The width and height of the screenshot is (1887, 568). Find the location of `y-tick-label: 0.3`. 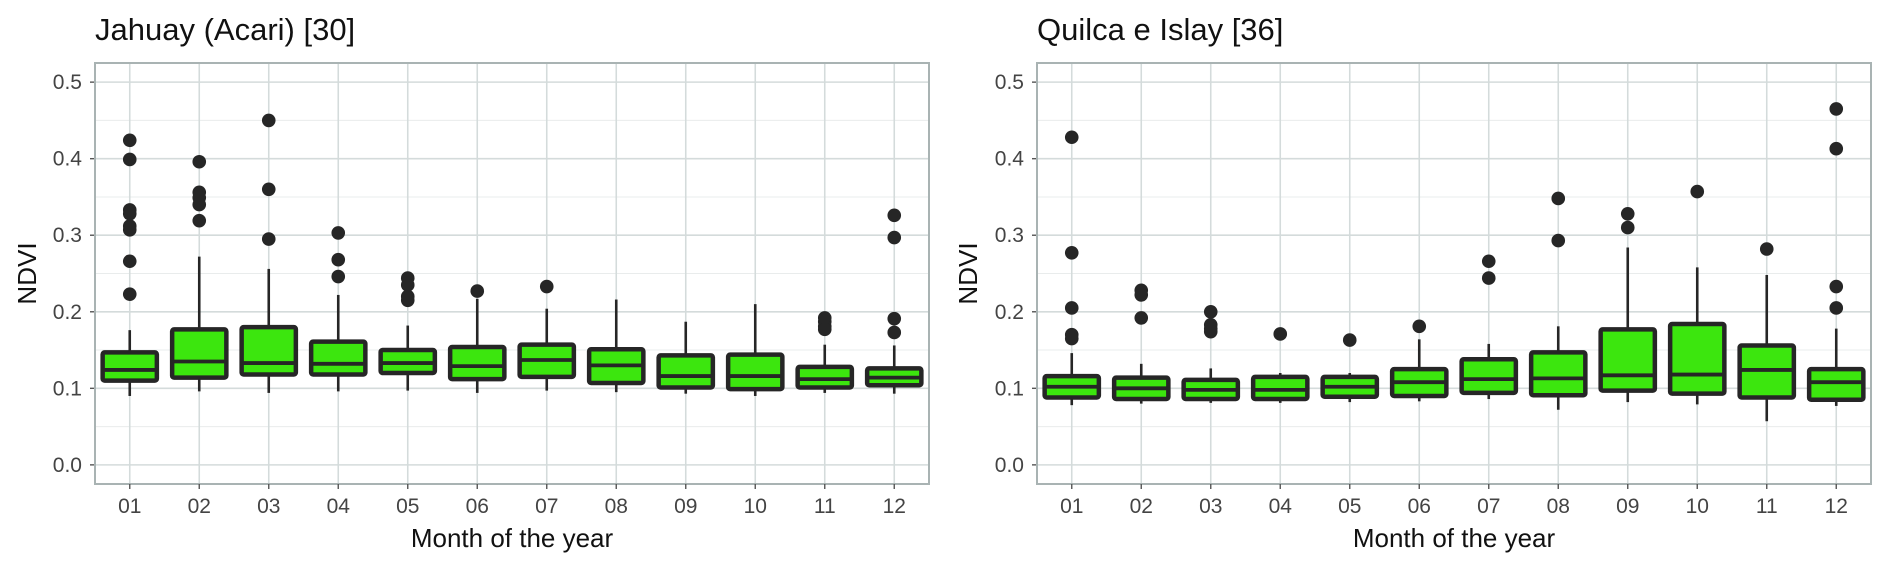

y-tick-label: 0.3 is located at coordinates (1009, 235).